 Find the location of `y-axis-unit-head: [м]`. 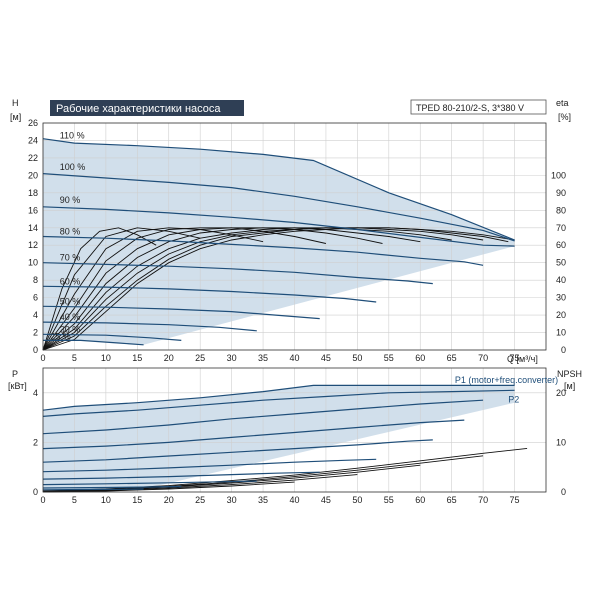

y-axis-unit-head: [м] is located at coordinates (15, 117).